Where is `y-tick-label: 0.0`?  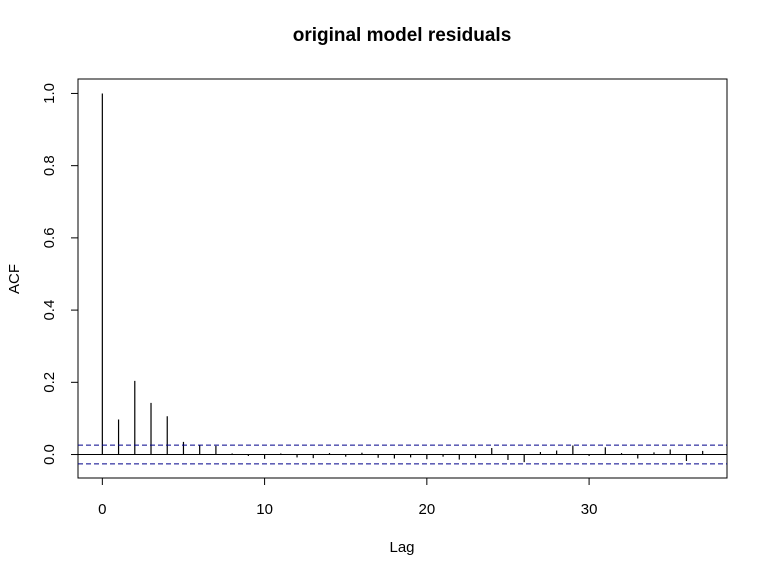
y-tick-label: 0.0 is located at coordinates (49, 454).